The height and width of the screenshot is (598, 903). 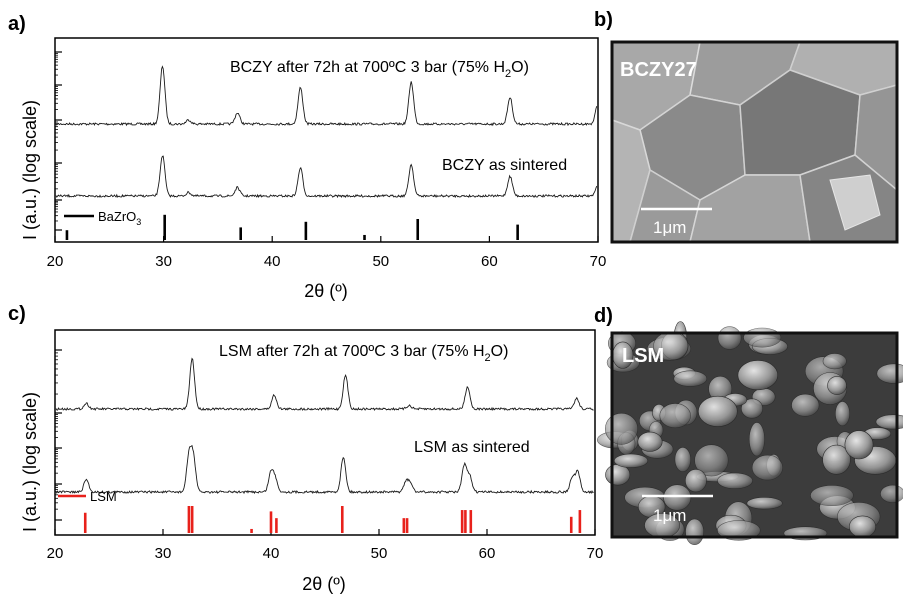 What do you see at coordinates (379, 553) in the screenshot?
I see `x-tick-label-c-3: 50` at bounding box center [379, 553].